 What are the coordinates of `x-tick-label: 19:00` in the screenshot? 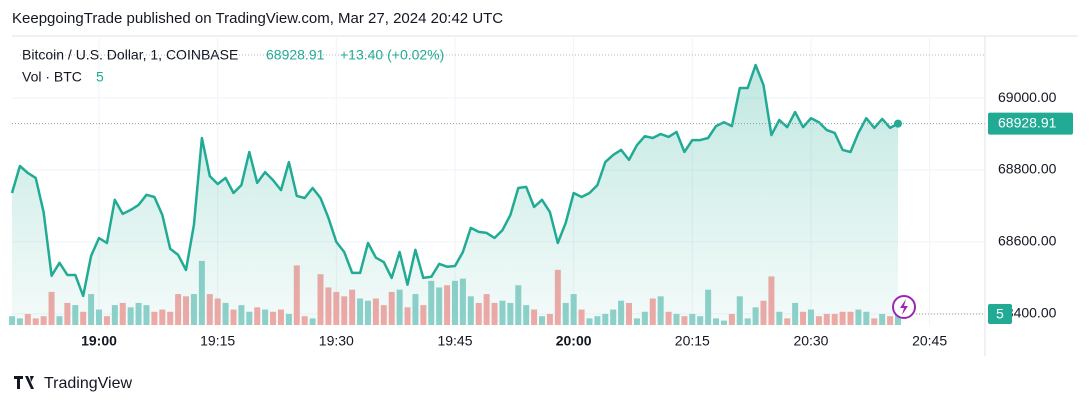 It's located at (99, 341).